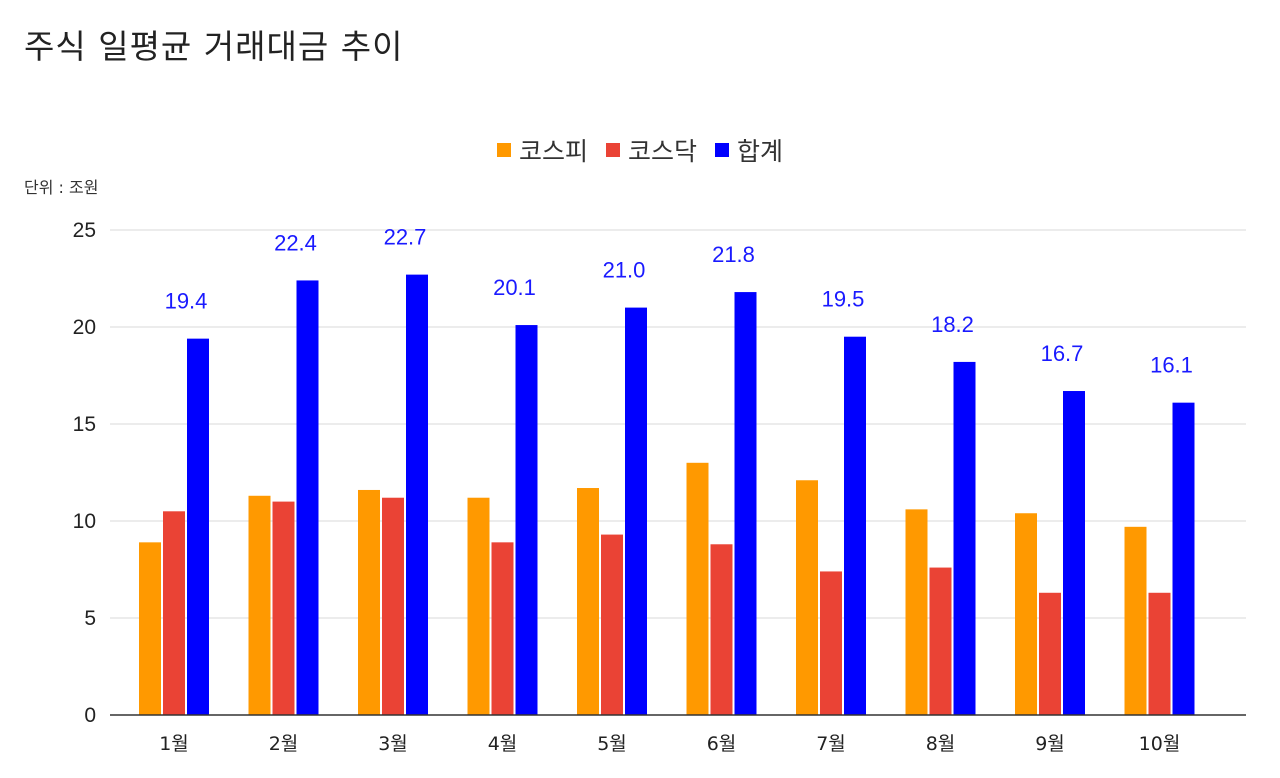 This screenshot has width=1280, height=778. Describe the element at coordinates (1062, 353) in the screenshot. I see `data-label-total: 16.7` at that location.